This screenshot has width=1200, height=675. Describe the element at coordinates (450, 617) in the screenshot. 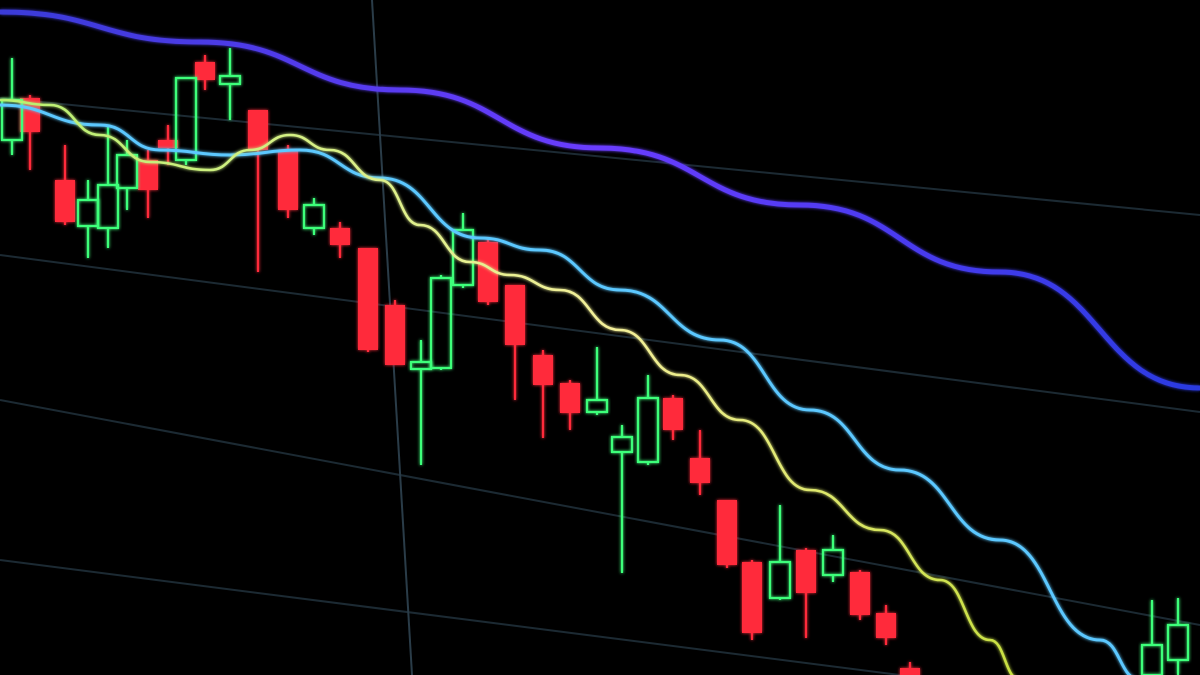

I see `gridline` at that location.